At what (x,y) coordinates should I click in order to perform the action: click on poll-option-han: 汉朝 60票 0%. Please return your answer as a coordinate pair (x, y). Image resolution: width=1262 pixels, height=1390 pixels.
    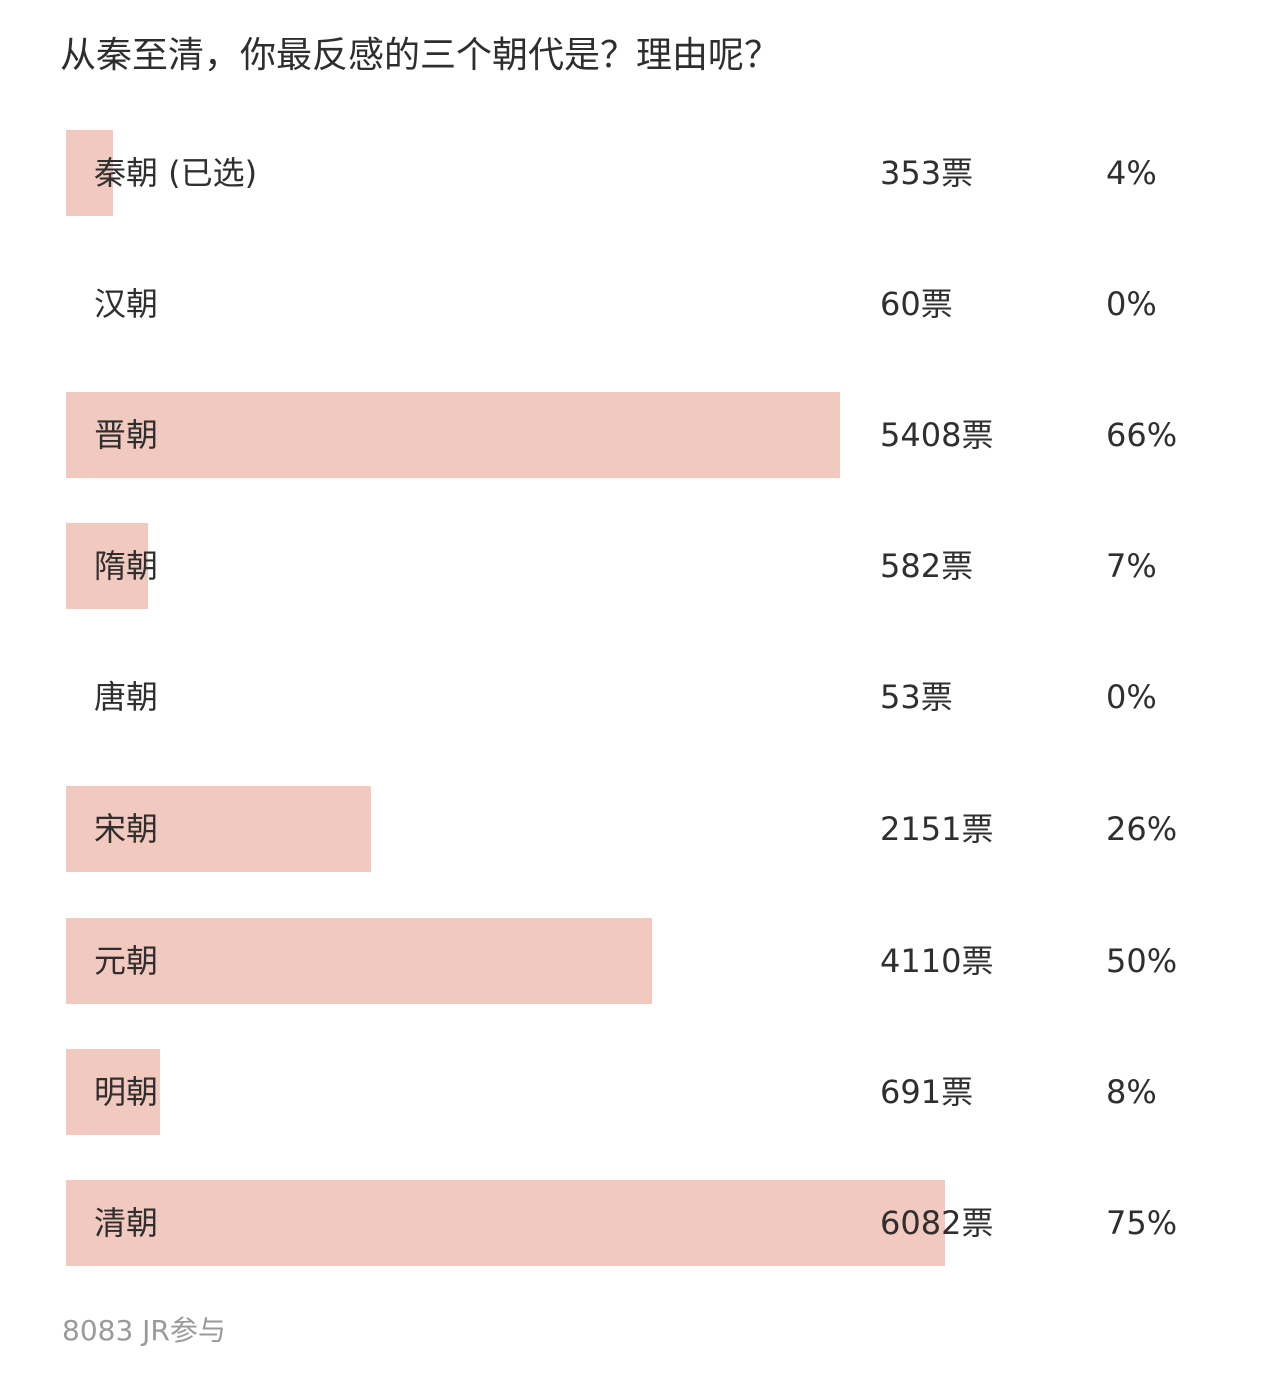
    Looking at the image, I should click on (631, 304).